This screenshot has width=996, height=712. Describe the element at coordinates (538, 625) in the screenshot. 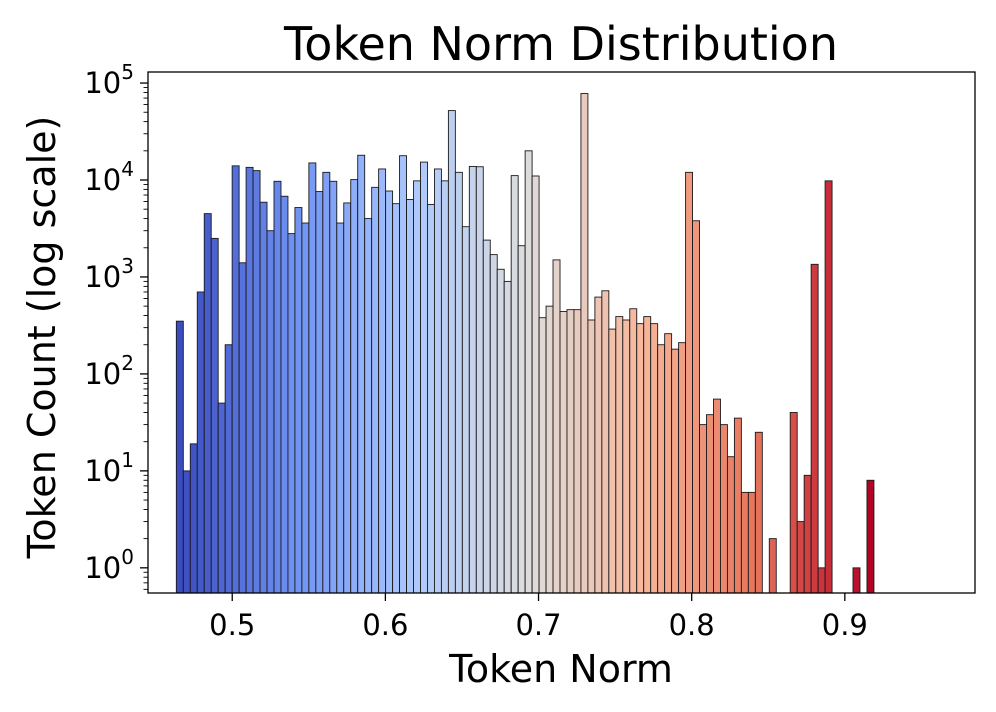

I see `x-tick-label: 0.7` at that location.